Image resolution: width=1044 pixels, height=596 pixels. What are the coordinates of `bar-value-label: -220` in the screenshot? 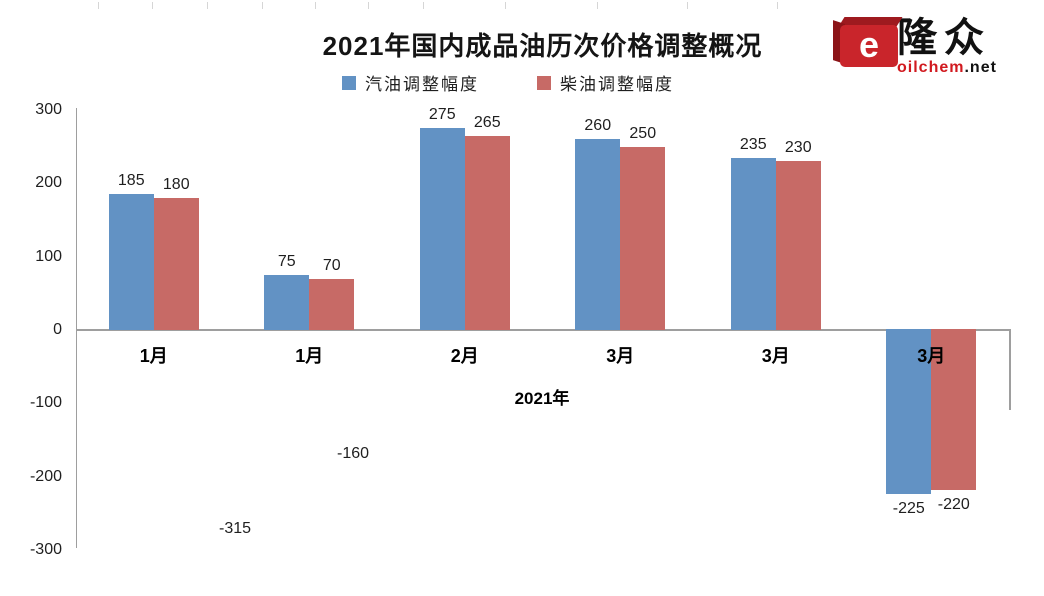 It's located at (953, 505).